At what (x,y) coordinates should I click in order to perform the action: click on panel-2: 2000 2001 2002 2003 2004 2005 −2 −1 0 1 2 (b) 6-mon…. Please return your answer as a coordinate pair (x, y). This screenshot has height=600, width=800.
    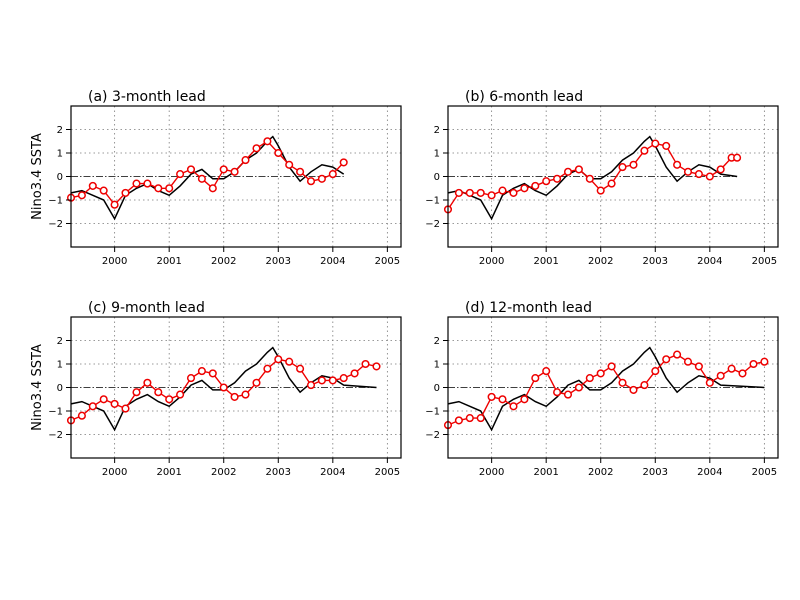
    Looking at the image, I should click on (602, 178).